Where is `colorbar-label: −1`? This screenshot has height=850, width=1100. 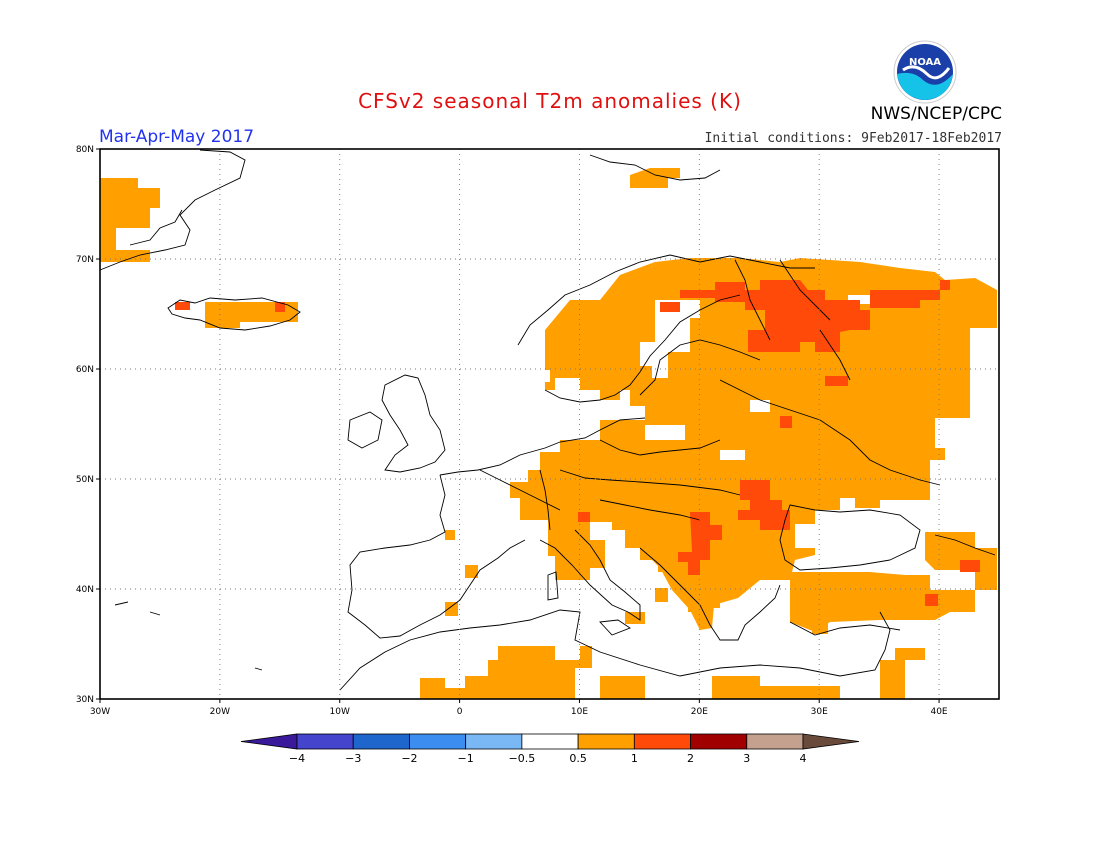
colorbar-label: −1 is located at coordinates (466, 758).